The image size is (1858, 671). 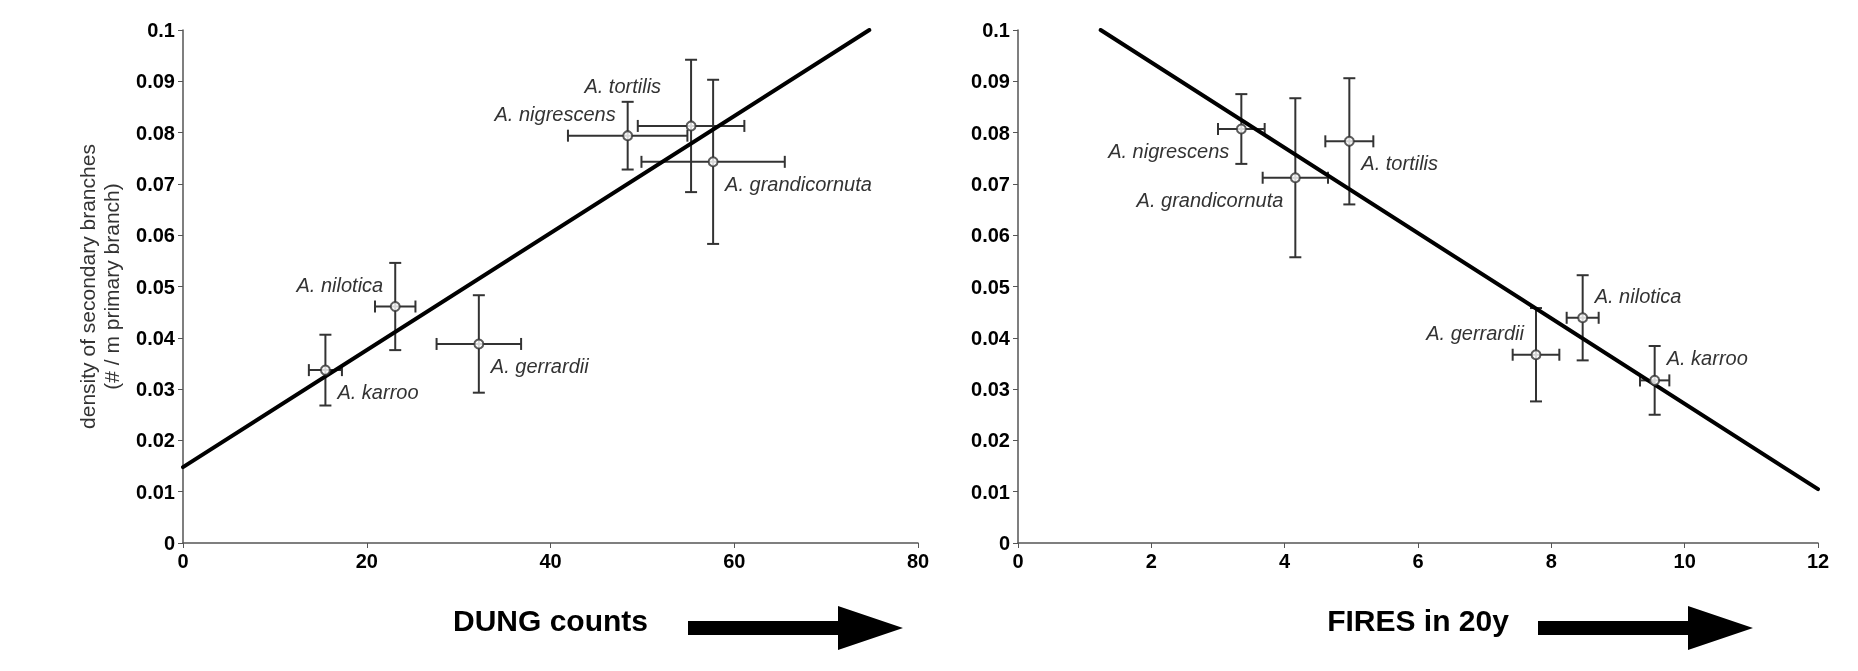 I want to click on x-axis-title: DUNG counts, so click(x=550, y=620).